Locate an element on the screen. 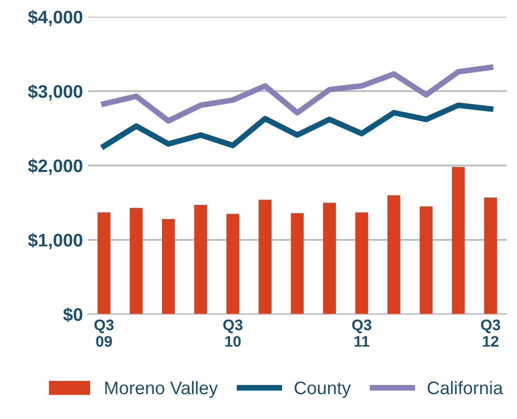 This screenshot has height=419, width=517. x-tick-label: Q3 09 is located at coordinates (104, 333).